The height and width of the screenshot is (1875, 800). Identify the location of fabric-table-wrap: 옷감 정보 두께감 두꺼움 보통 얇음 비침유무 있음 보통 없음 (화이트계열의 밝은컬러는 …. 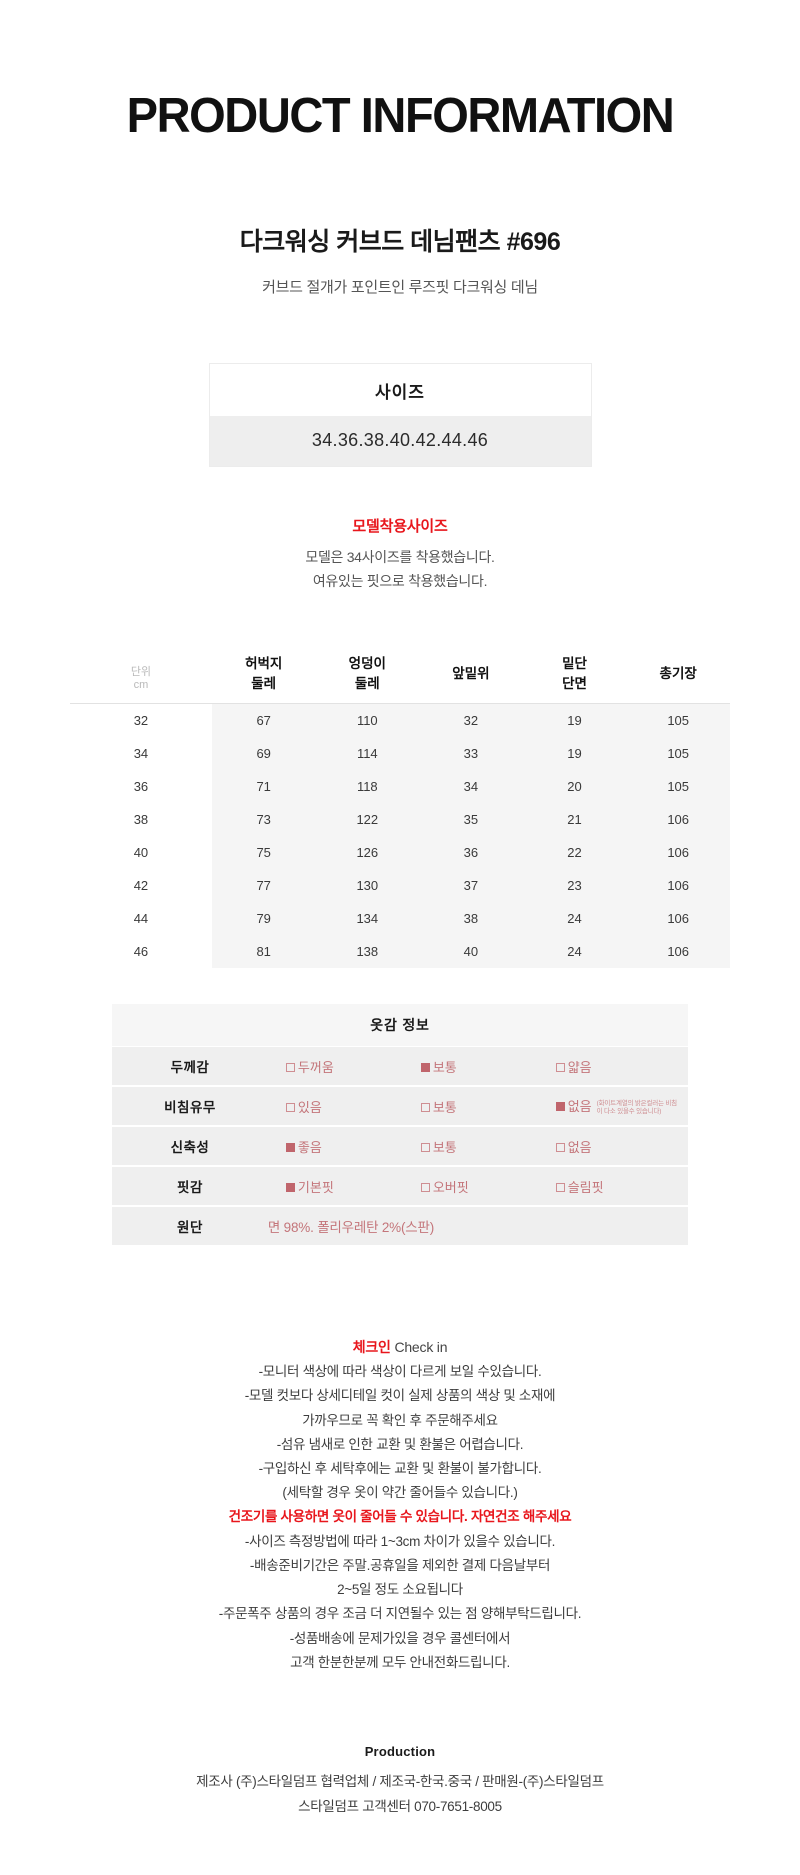
(400, 1126).